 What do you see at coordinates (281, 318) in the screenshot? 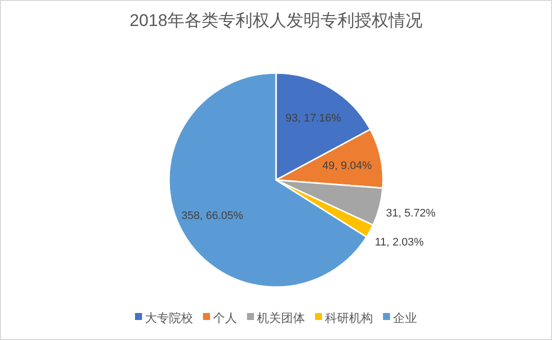
I see `legend-label: 机关团体` at bounding box center [281, 318].